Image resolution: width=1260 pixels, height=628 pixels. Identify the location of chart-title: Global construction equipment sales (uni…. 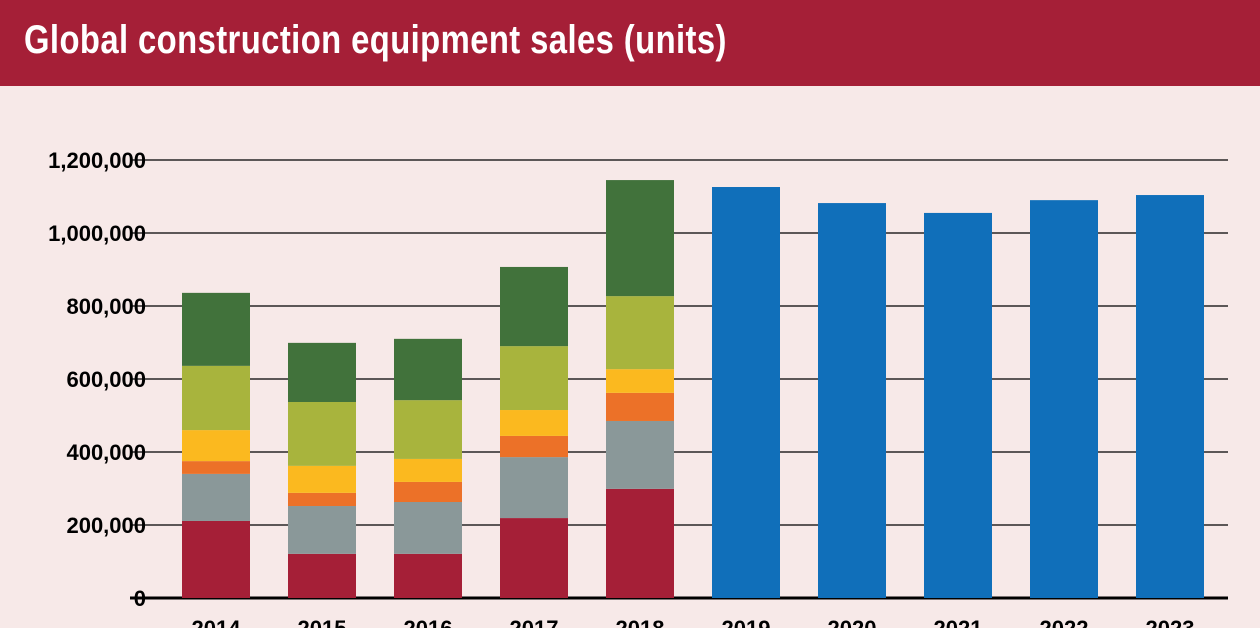
(375, 40).